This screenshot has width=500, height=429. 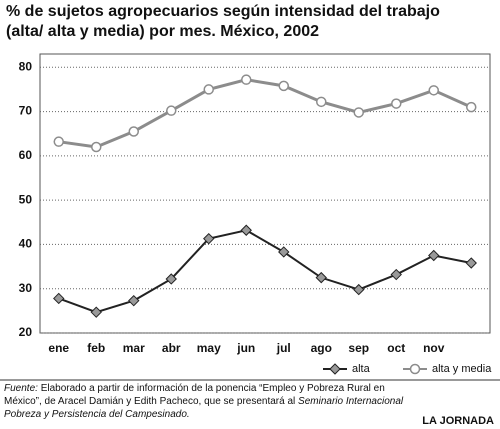 I want to click on x-tick-label: mar, so click(x=134, y=348).